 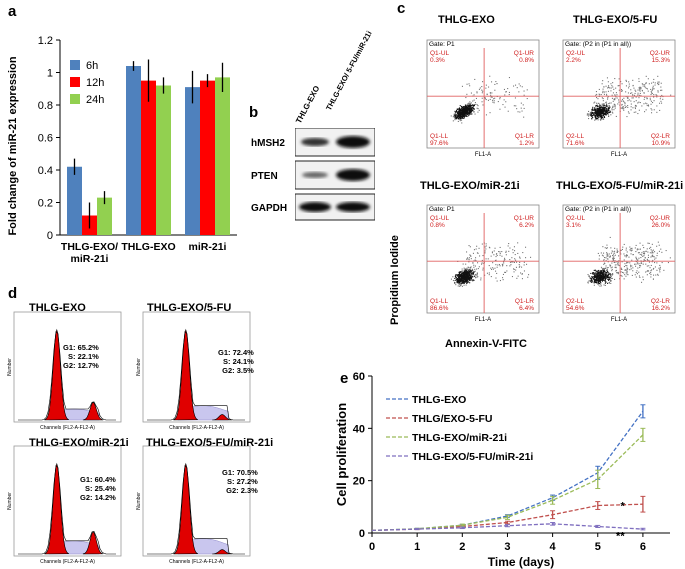 I want to click on panel-letter-c: c, so click(x=401, y=8).